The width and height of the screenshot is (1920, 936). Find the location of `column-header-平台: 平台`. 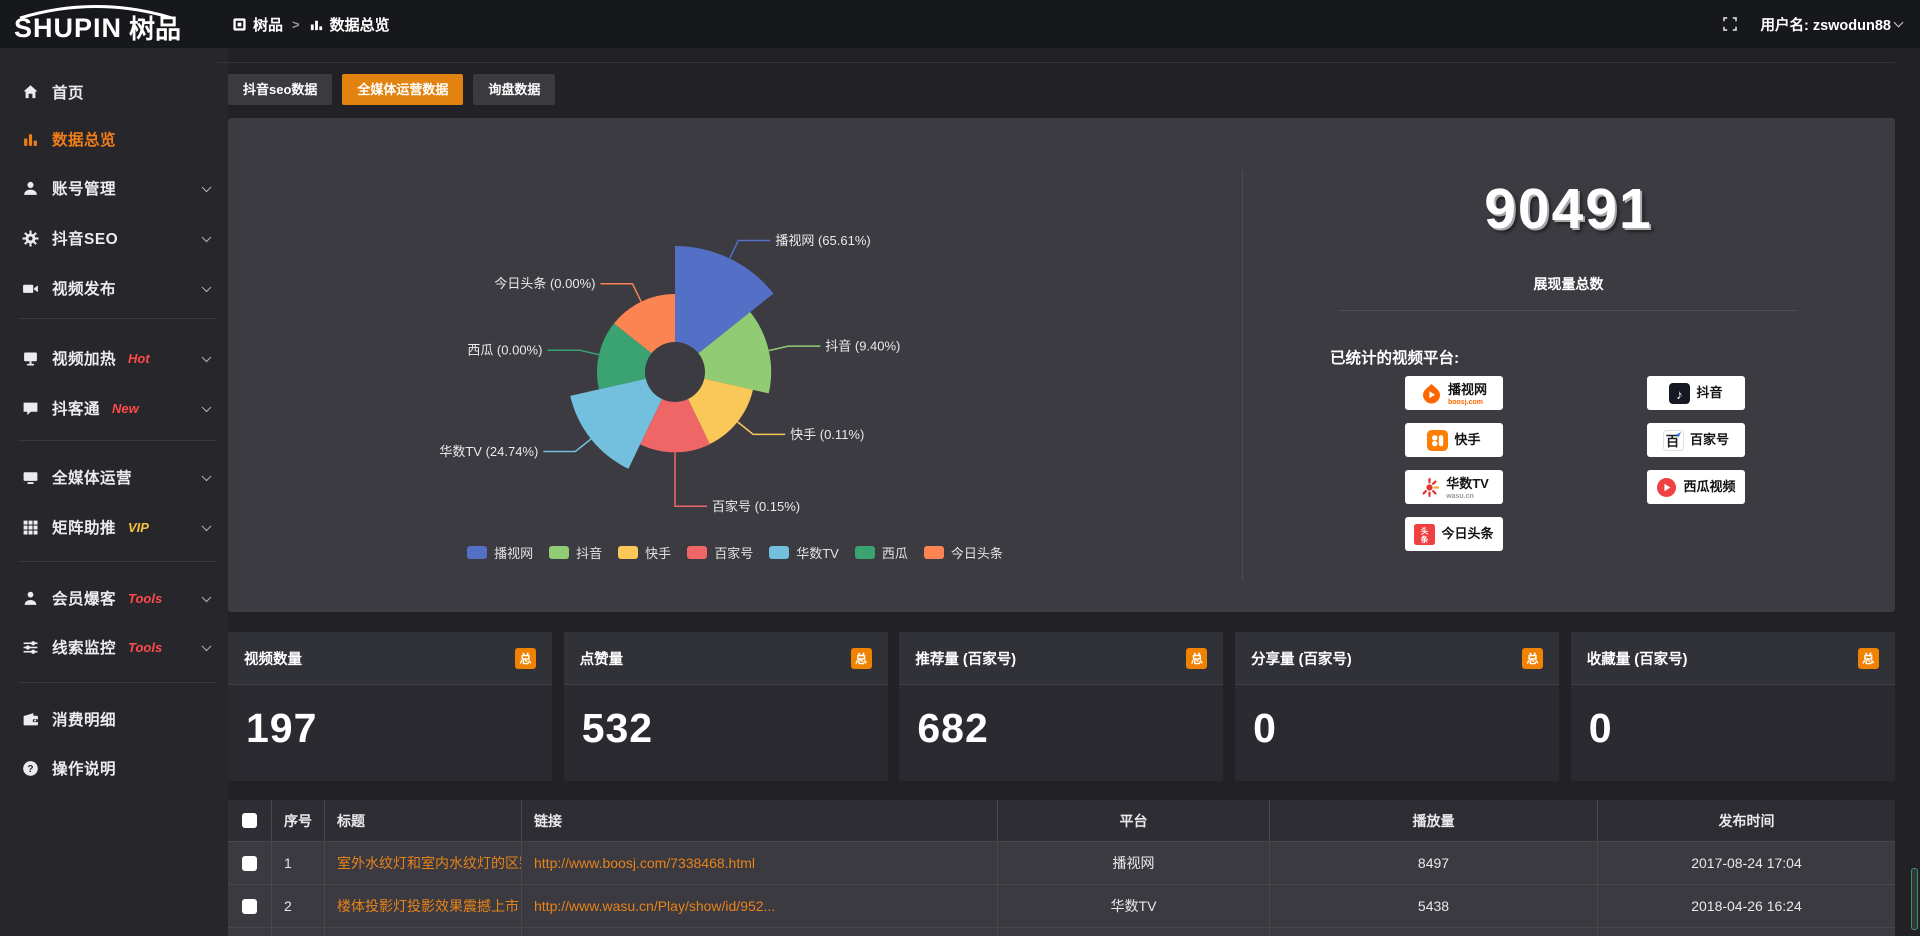

column-header-平台: 平台 is located at coordinates (1134, 820).